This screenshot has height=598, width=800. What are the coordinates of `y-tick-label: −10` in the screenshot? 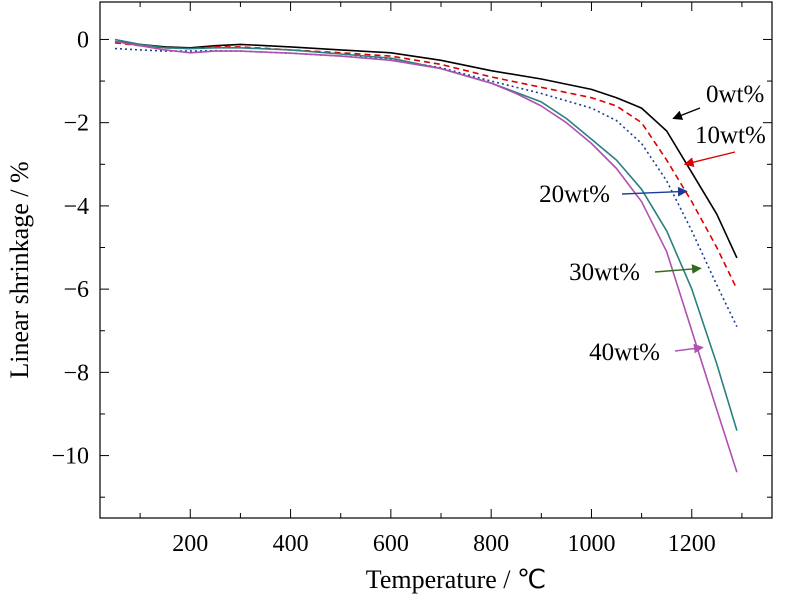 It's located at (70, 457).